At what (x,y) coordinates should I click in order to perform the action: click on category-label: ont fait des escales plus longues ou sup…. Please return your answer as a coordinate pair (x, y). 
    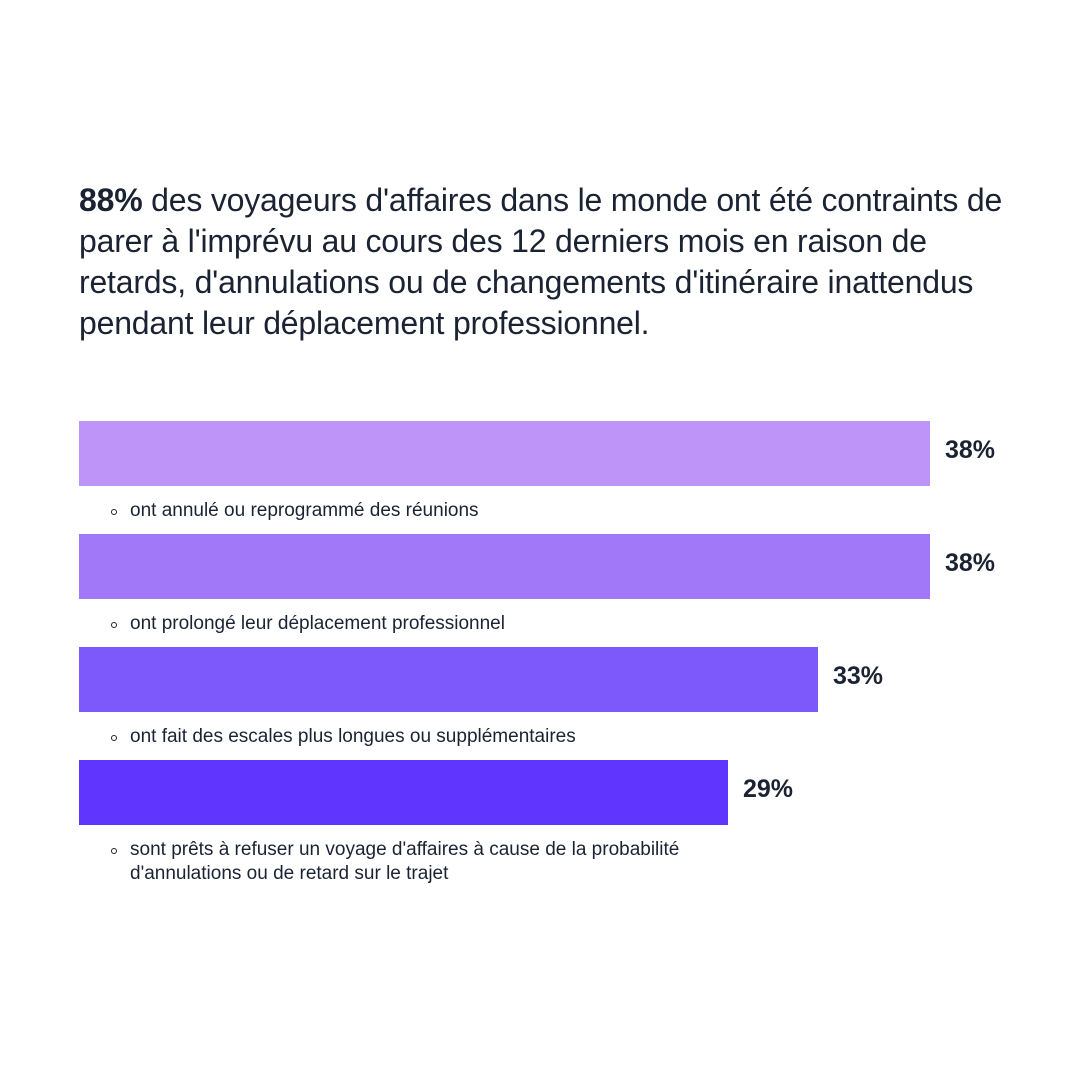
    Looking at the image, I should click on (353, 736).